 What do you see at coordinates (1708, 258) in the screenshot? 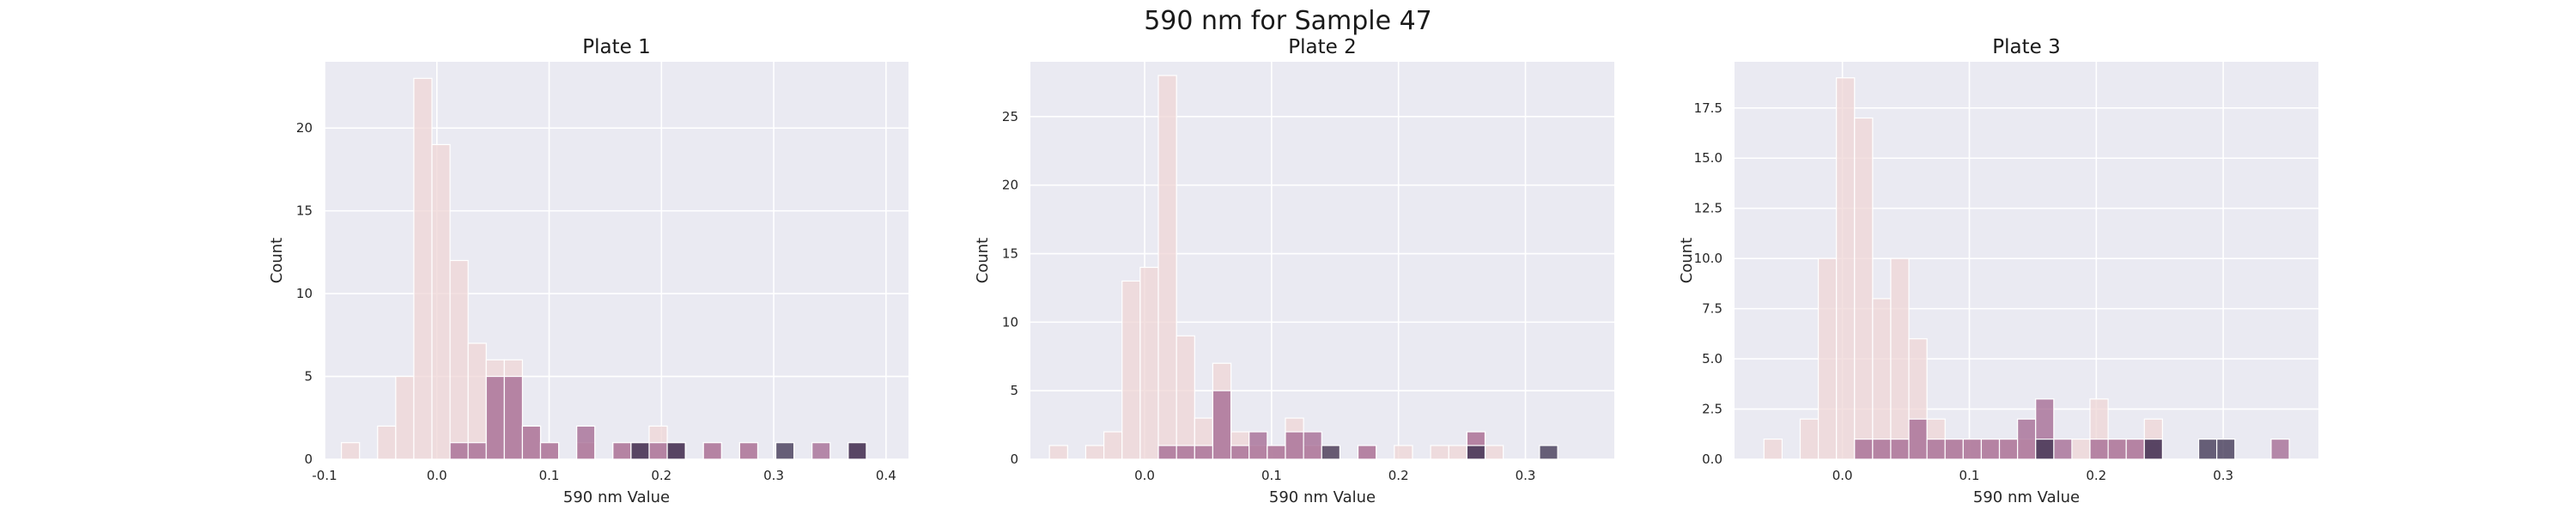
I see `y-tick-label: 10.0` at bounding box center [1708, 258].